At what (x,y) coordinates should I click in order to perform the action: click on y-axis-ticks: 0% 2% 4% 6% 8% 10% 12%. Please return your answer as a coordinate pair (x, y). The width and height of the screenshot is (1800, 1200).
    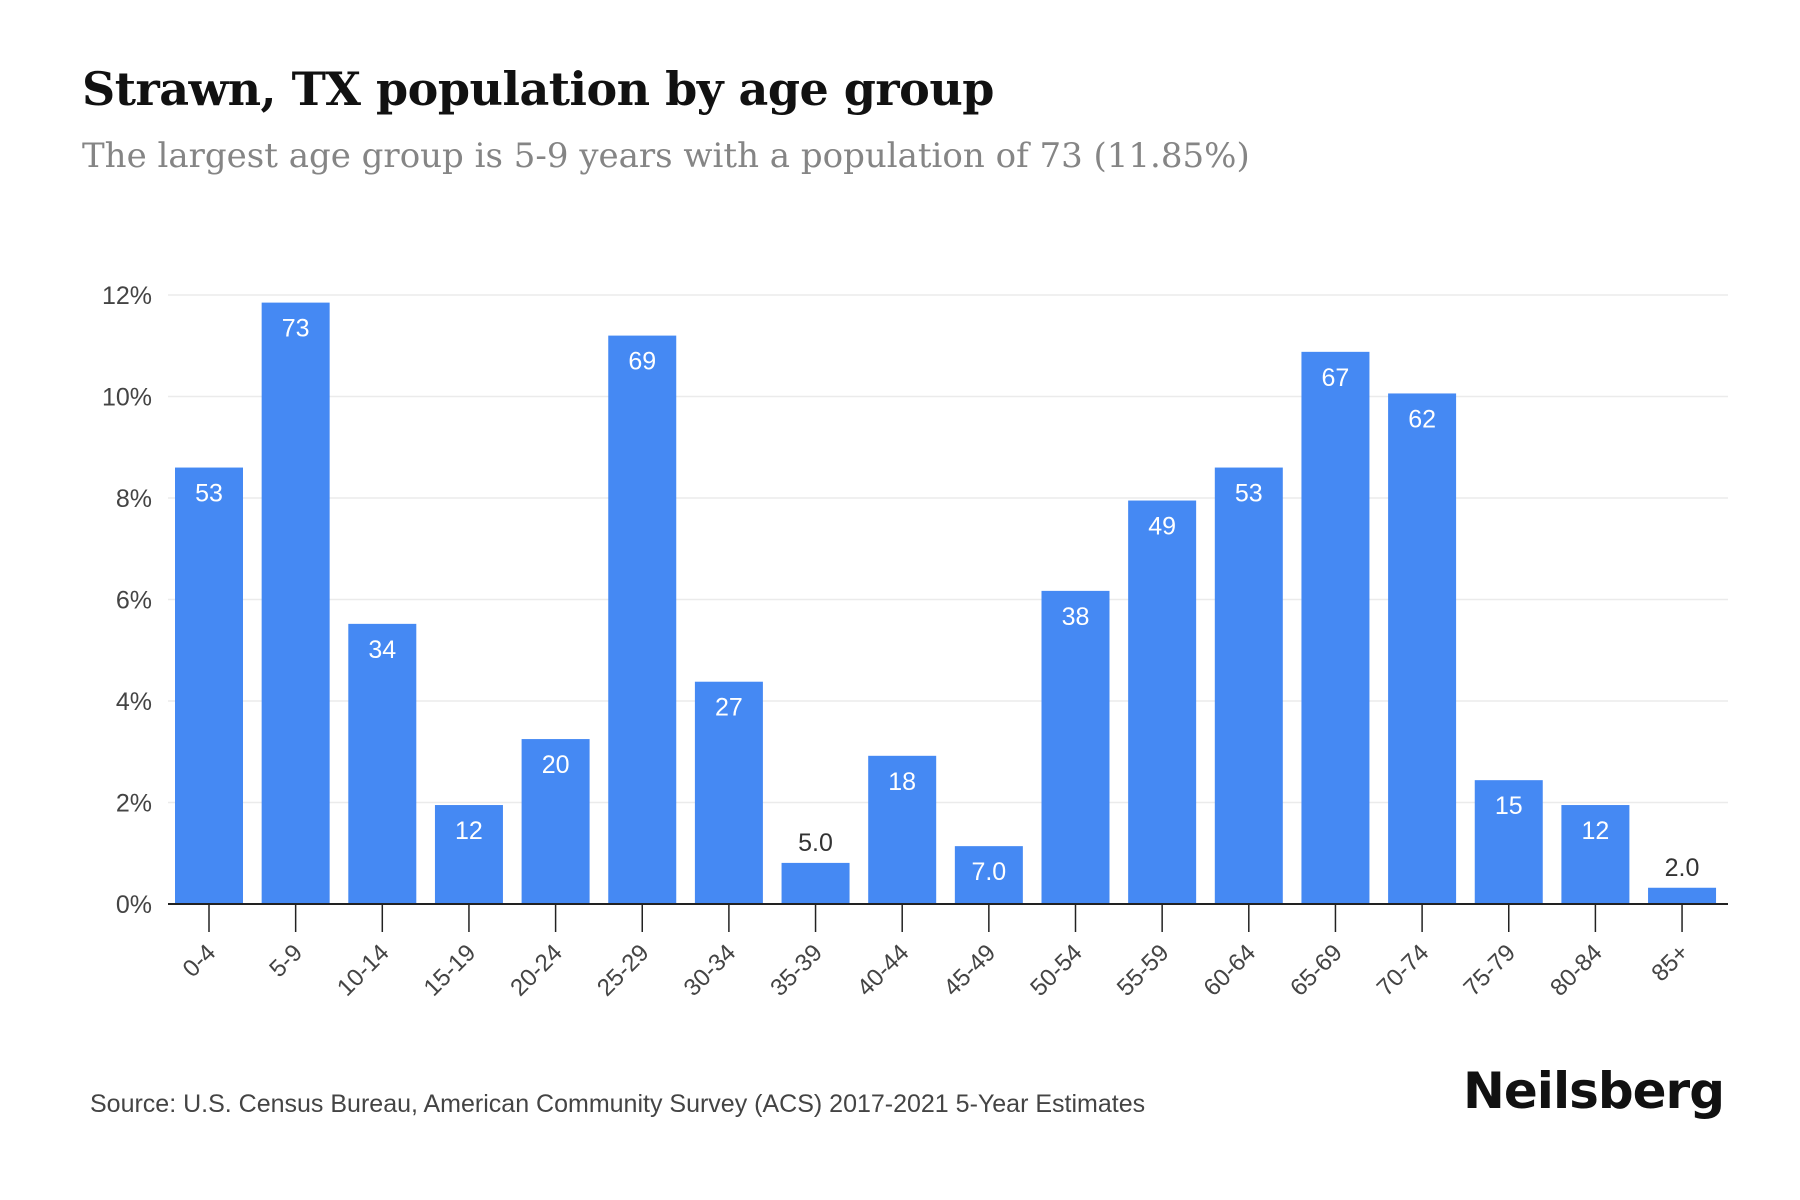
    Looking at the image, I should click on (127, 600).